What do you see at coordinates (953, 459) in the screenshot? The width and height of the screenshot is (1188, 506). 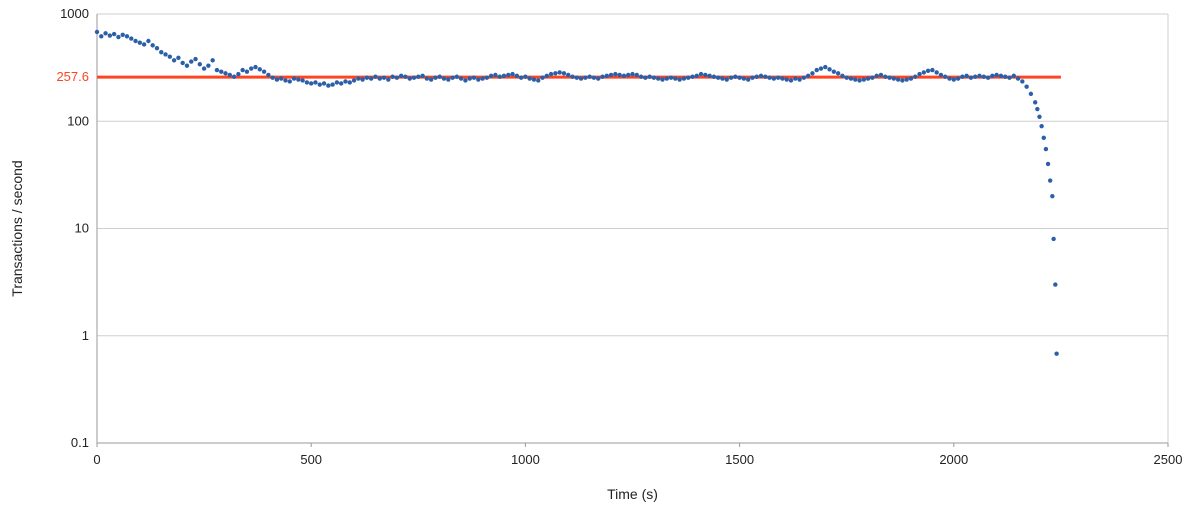 I see `x-tick-label: 2000` at bounding box center [953, 459].